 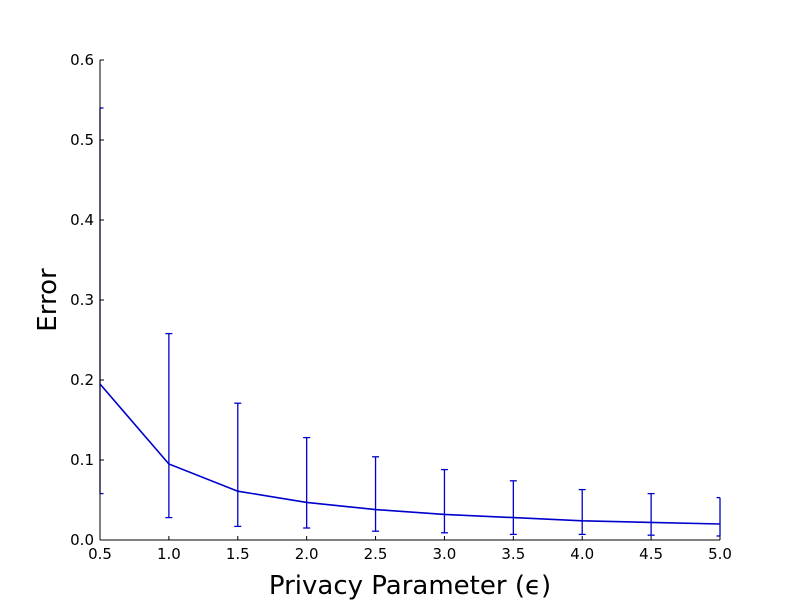 What do you see at coordinates (582, 554) in the screenshot?
I see `x-tick-label: 4.0` at bounding box center [582, 554].